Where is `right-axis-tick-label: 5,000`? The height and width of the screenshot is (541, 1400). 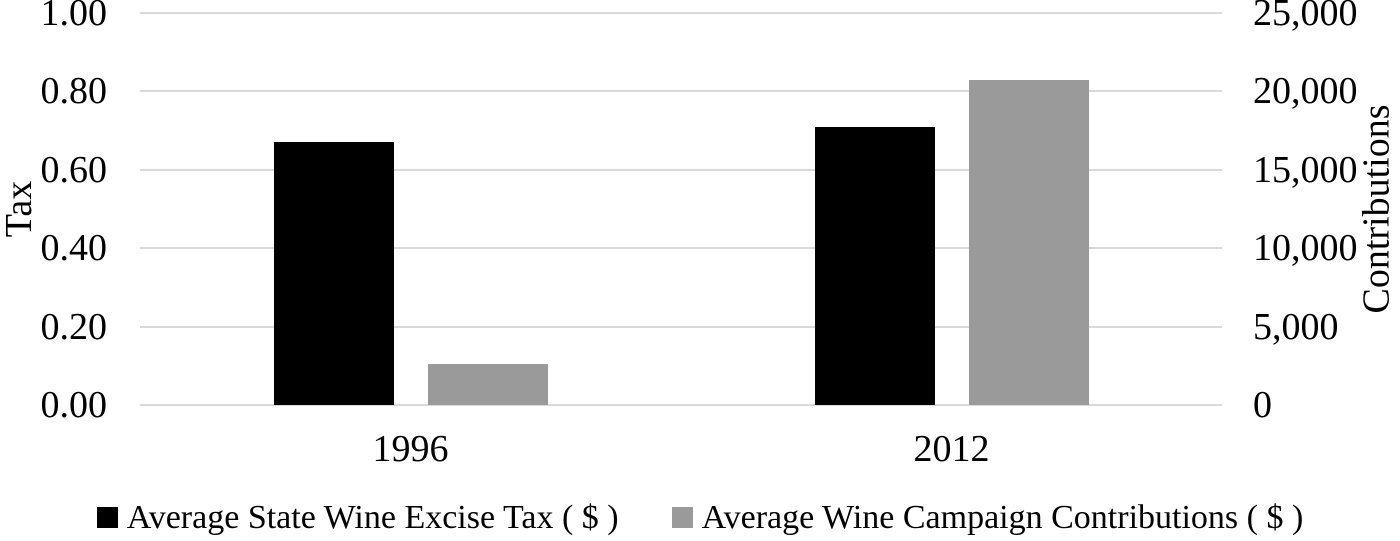
right-axis-tick-label: 5,000 is located at coordinates (1296, 326).